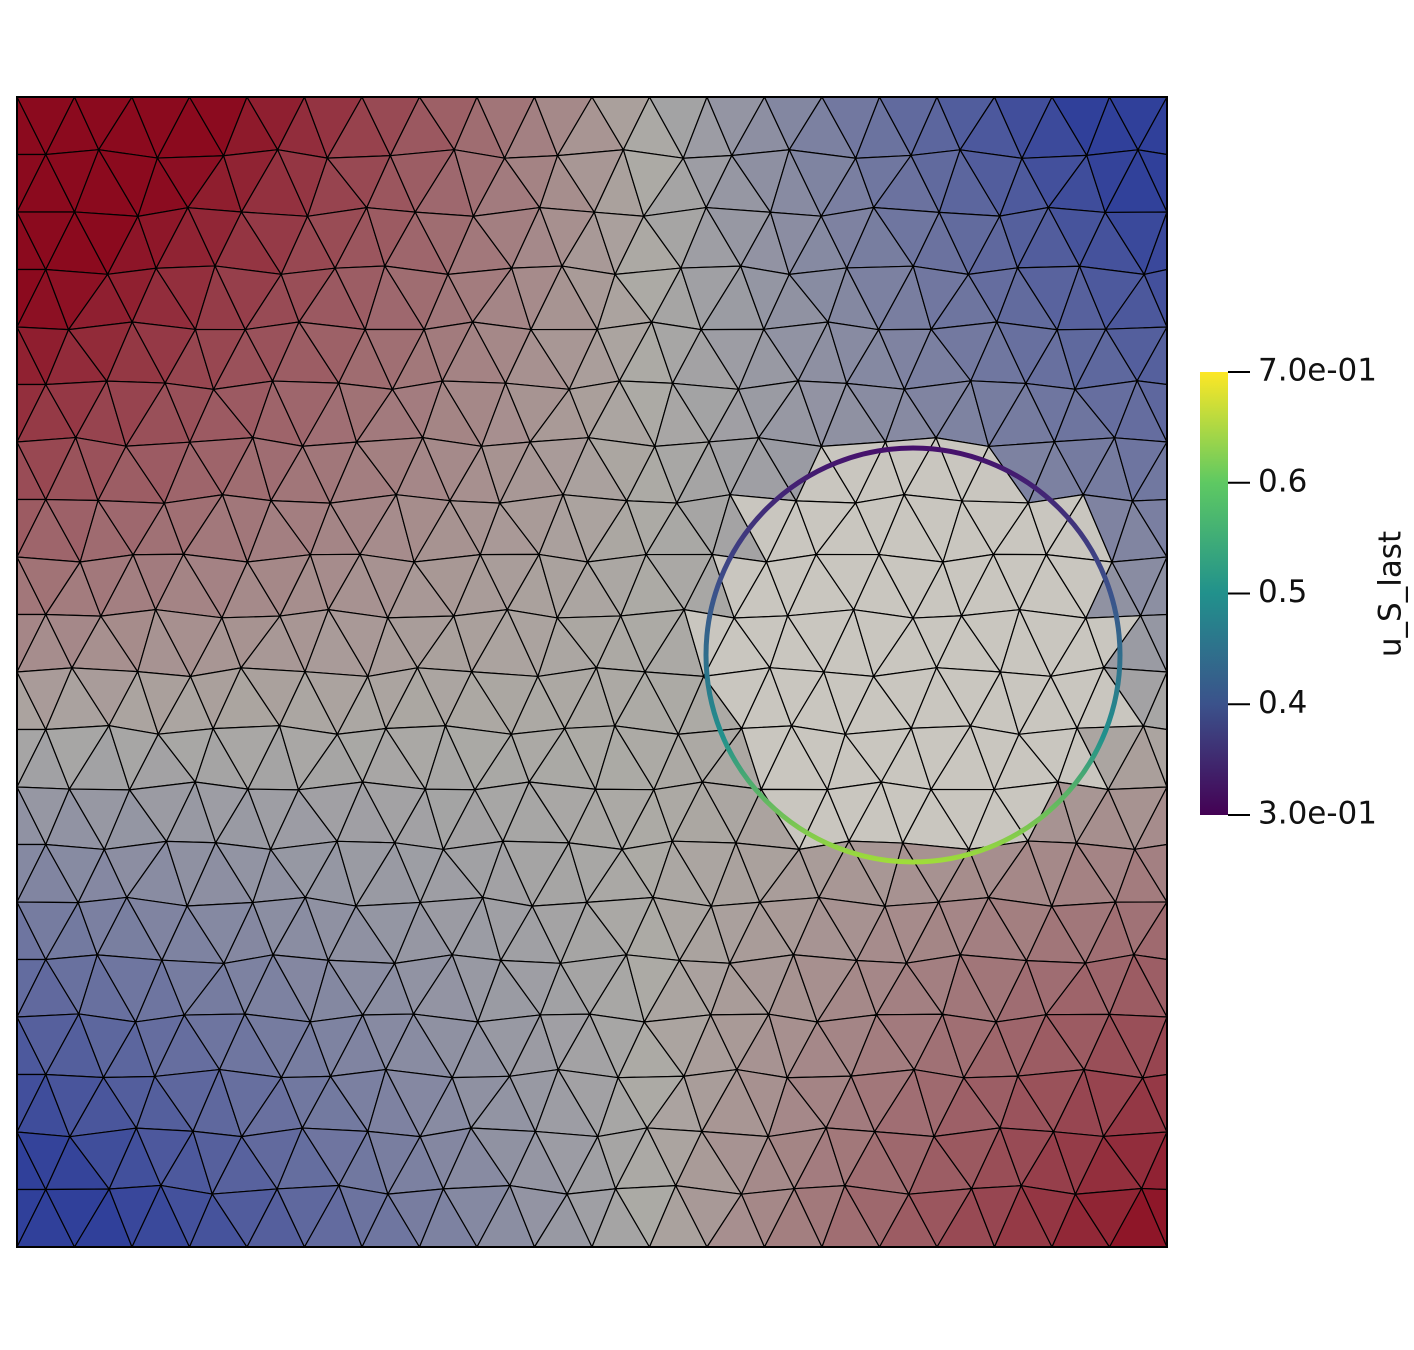 The width and height of the screenshot is (1414, 1350). What do you see at coordinates (1317, 371) in the screenshot?
I see `colorbar-tick-label: 7.0e-01` at bounding box center [1317, 371].